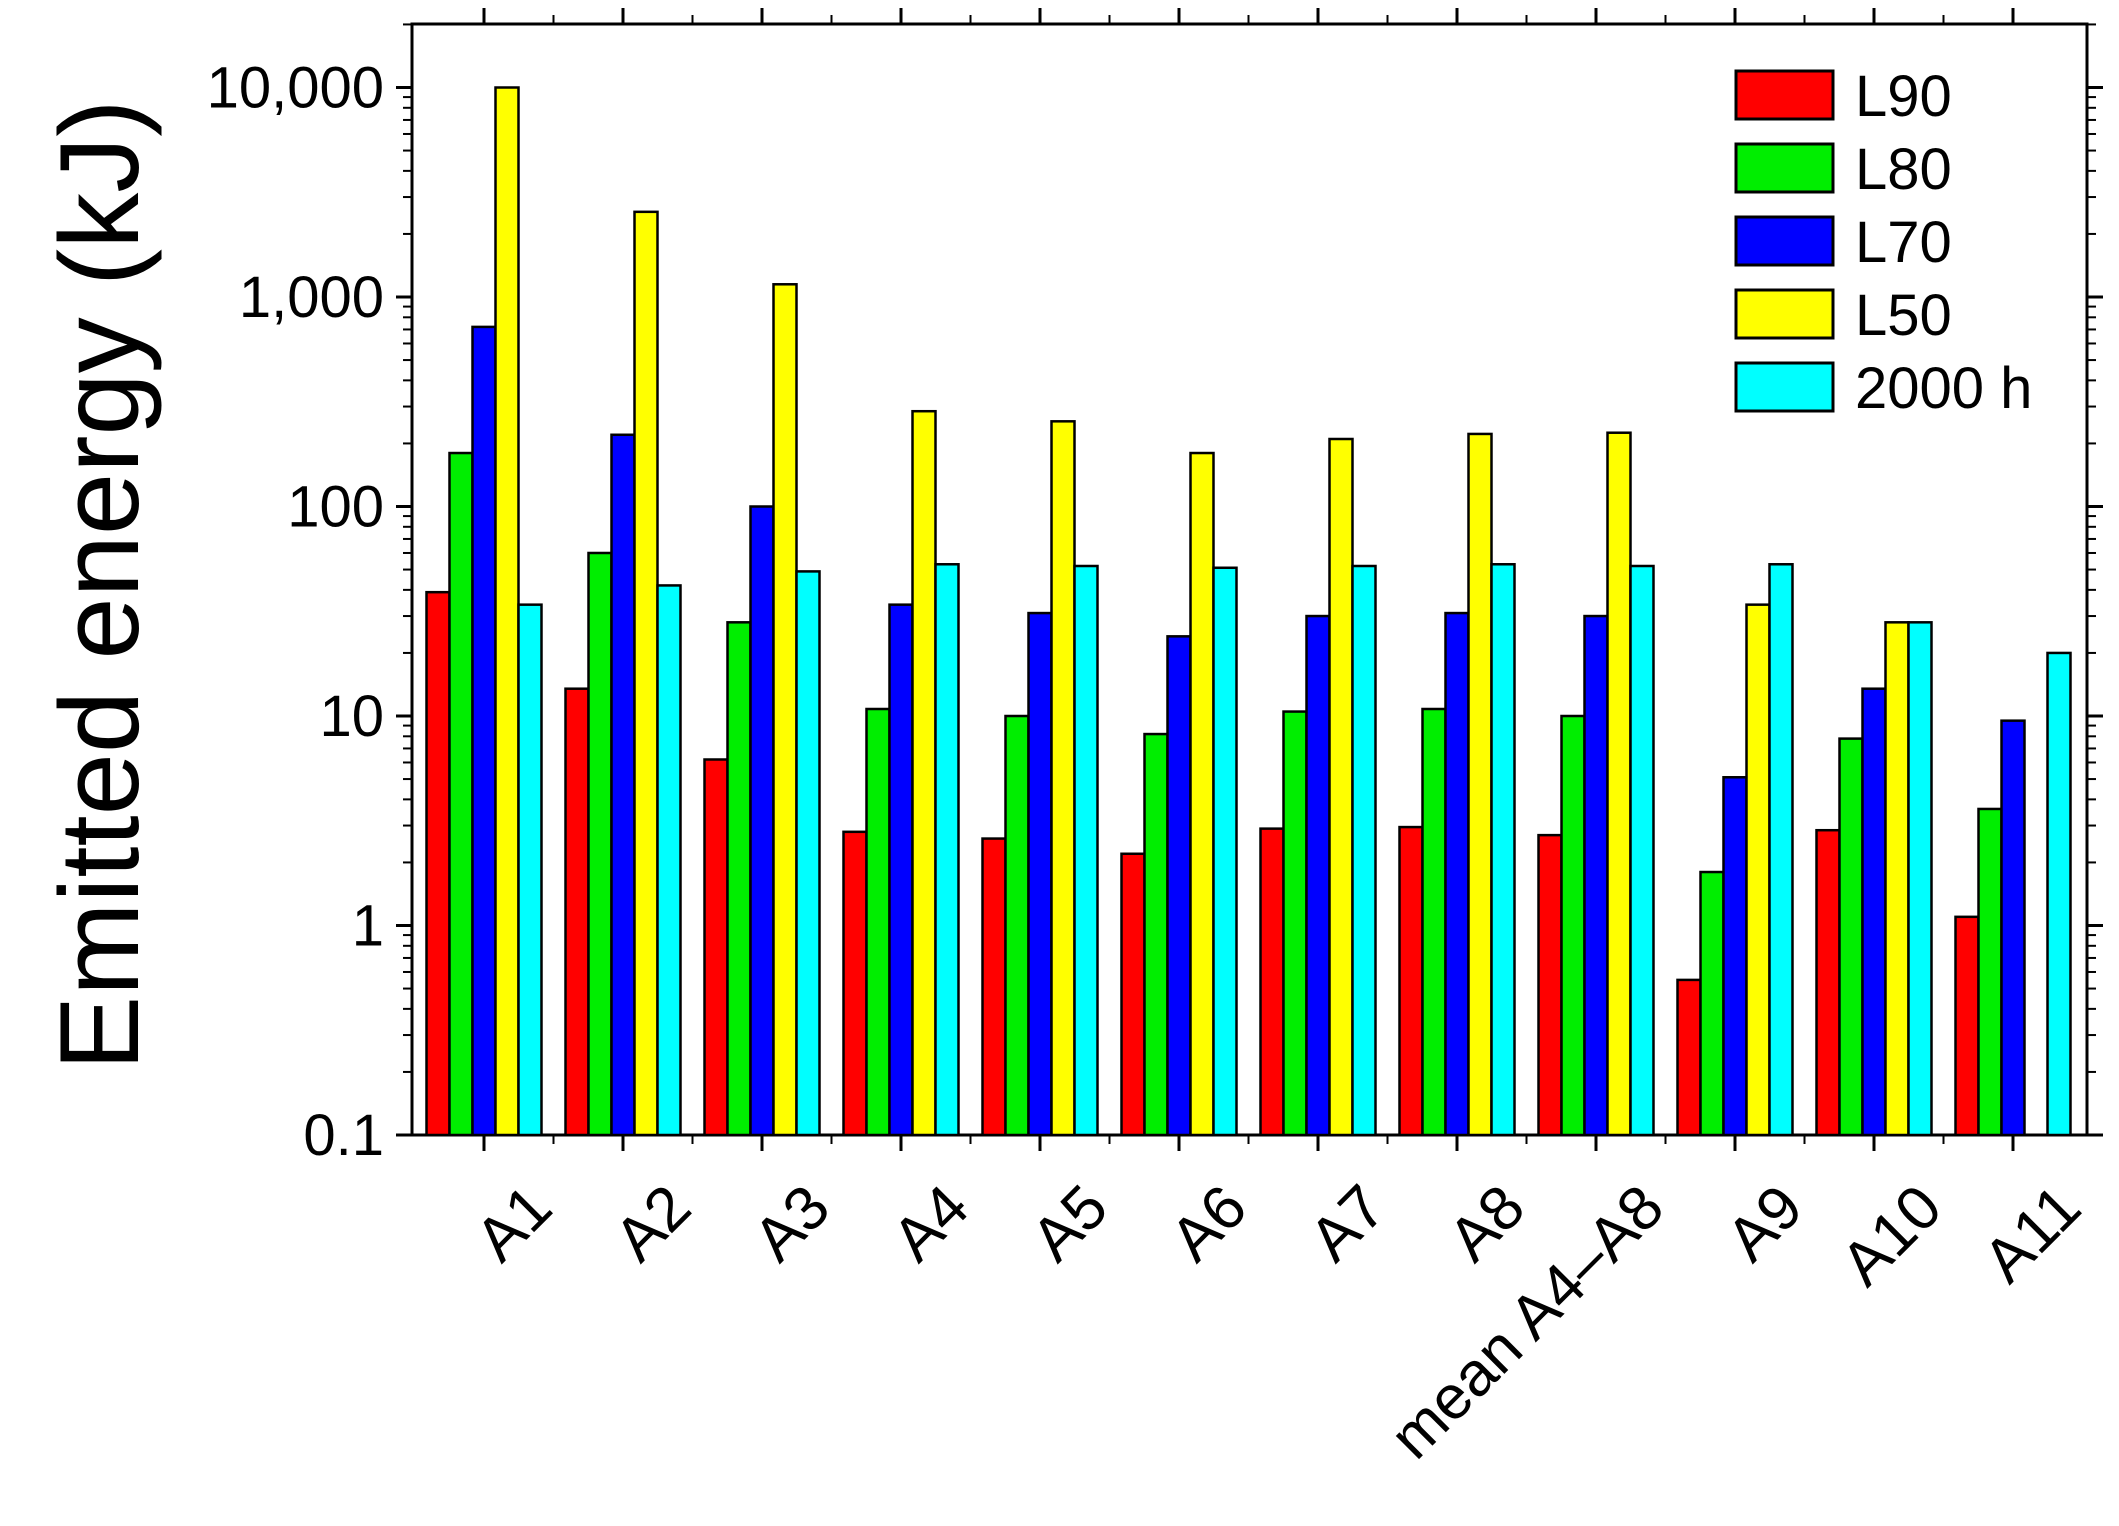 This screenshot has height=1526, width=2119. I want to click on x-tick-label: A9, so click(1765, 1223).